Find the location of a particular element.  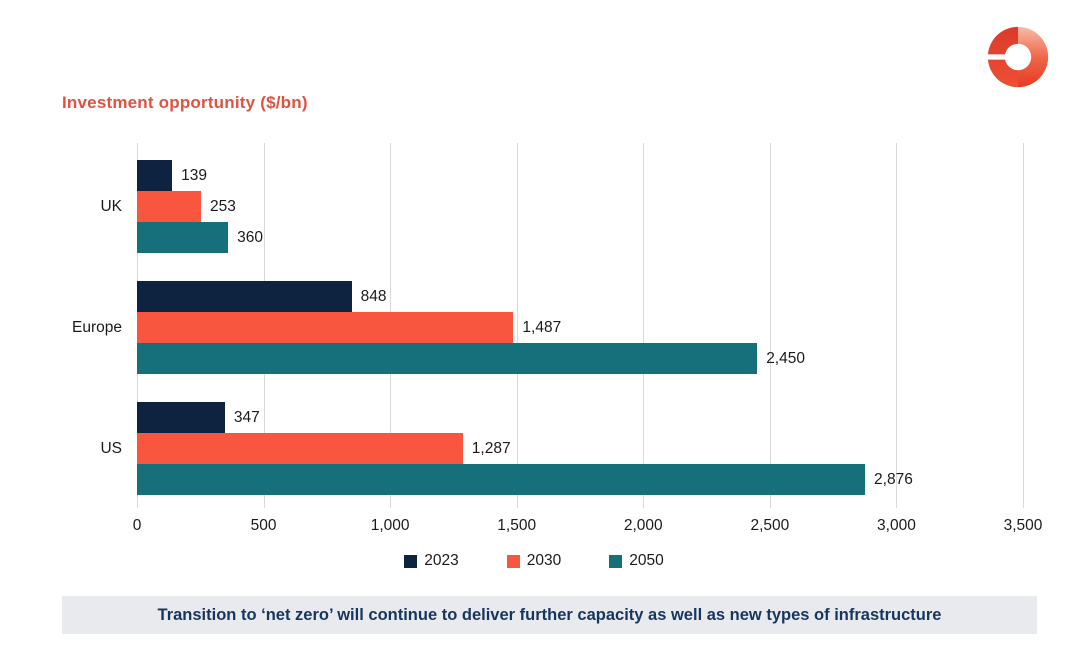

bar-us-2050 is located at coordinates (501, 479).